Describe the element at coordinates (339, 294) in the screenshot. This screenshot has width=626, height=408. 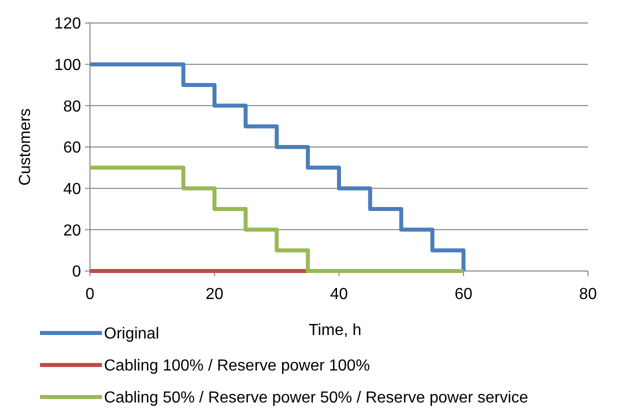
I see `x-tick-label: 40` at that location.